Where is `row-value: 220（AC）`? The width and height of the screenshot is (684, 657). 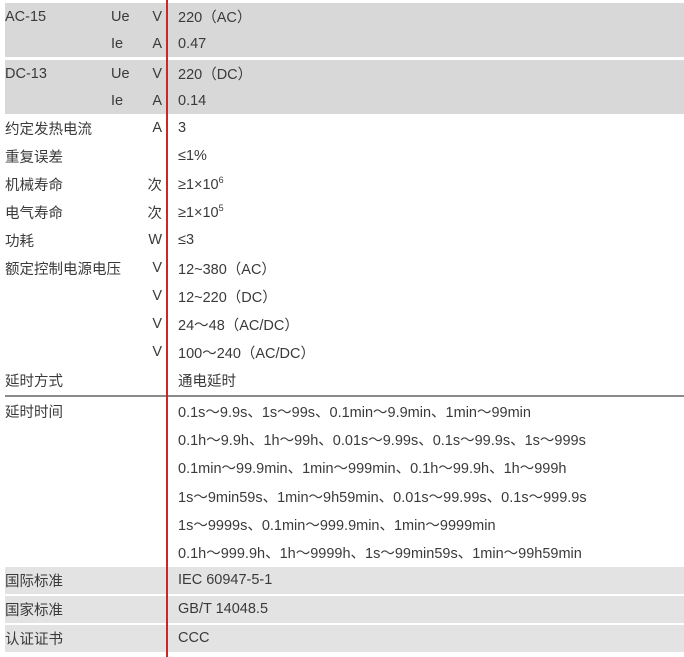
row-value: 220（AC） is located at coordinates (215, 18).